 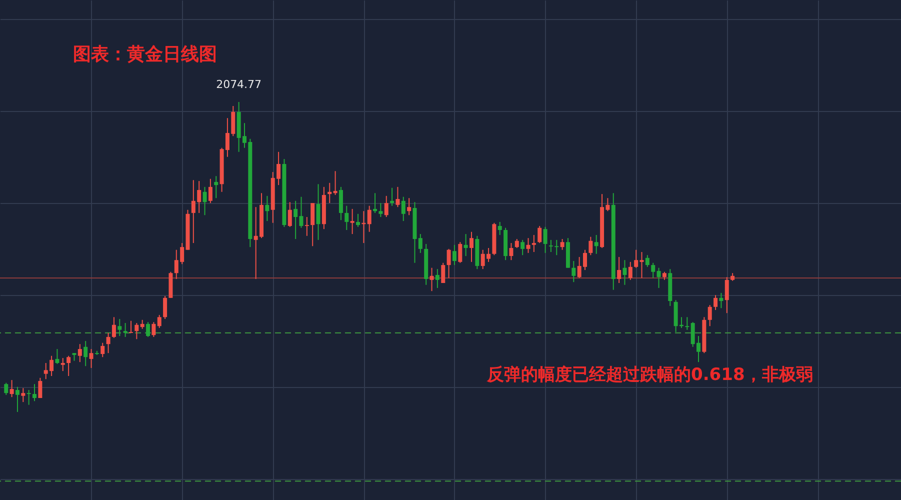 I want to click on chart-title: 图表：黄金日线图, so click(x=145, y=54).